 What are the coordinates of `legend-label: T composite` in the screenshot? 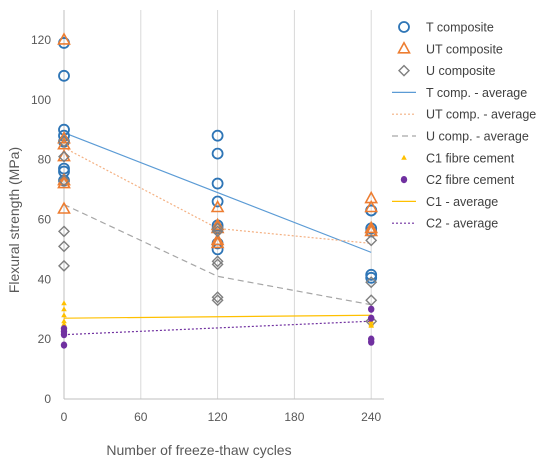 It's located at (460, 28).